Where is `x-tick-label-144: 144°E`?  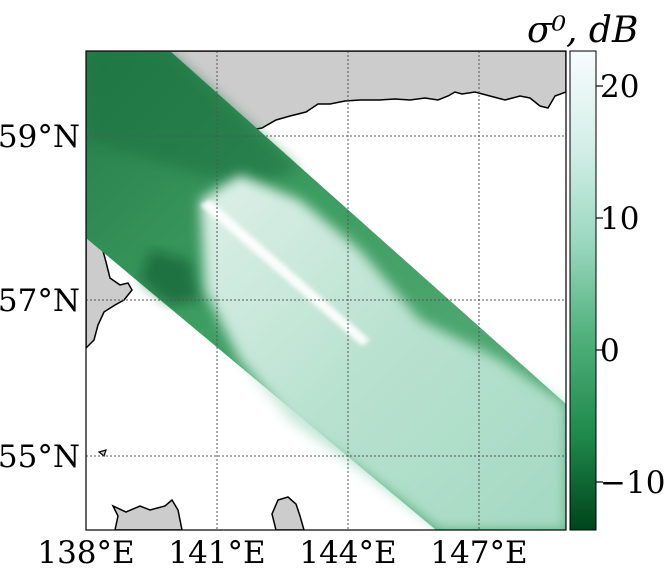
x-tick-label-144: 144°E is located at coordinates (347, 553).